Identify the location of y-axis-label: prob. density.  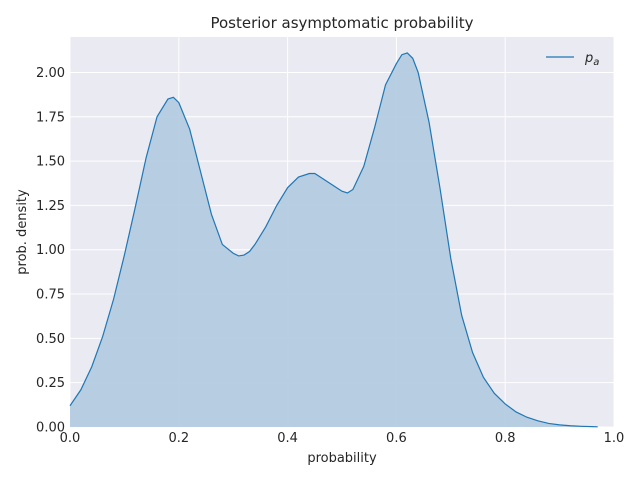
(22, 232).